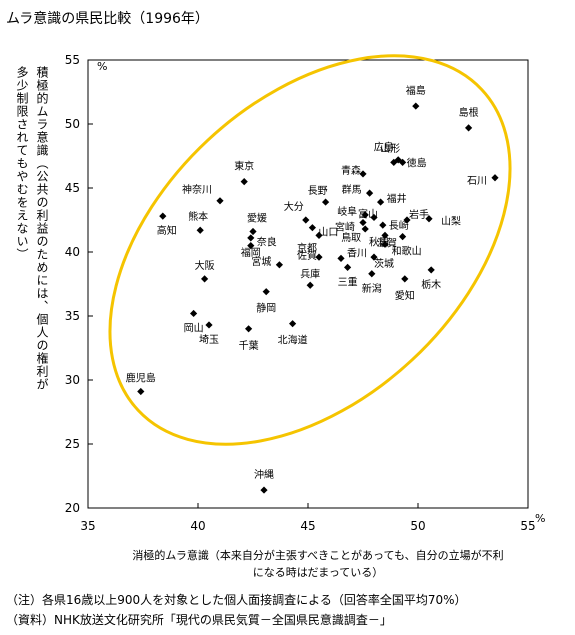  Describe the element at coordinates (72, 252) in the screenshot. I see `y-tick-label: 40` at that location.